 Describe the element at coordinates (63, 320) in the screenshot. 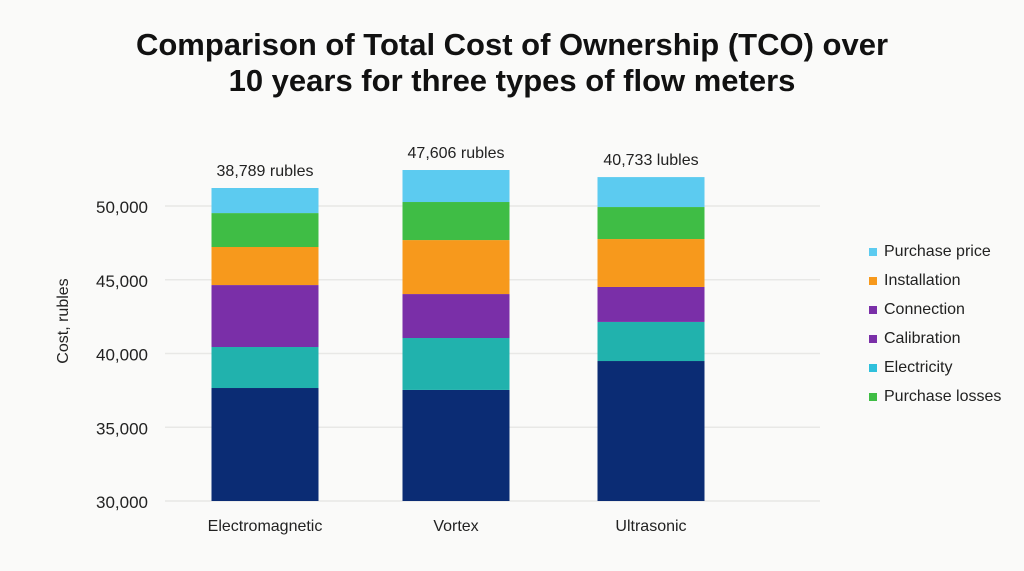

I see `y-axis-label: Cost, rubles` at that location.